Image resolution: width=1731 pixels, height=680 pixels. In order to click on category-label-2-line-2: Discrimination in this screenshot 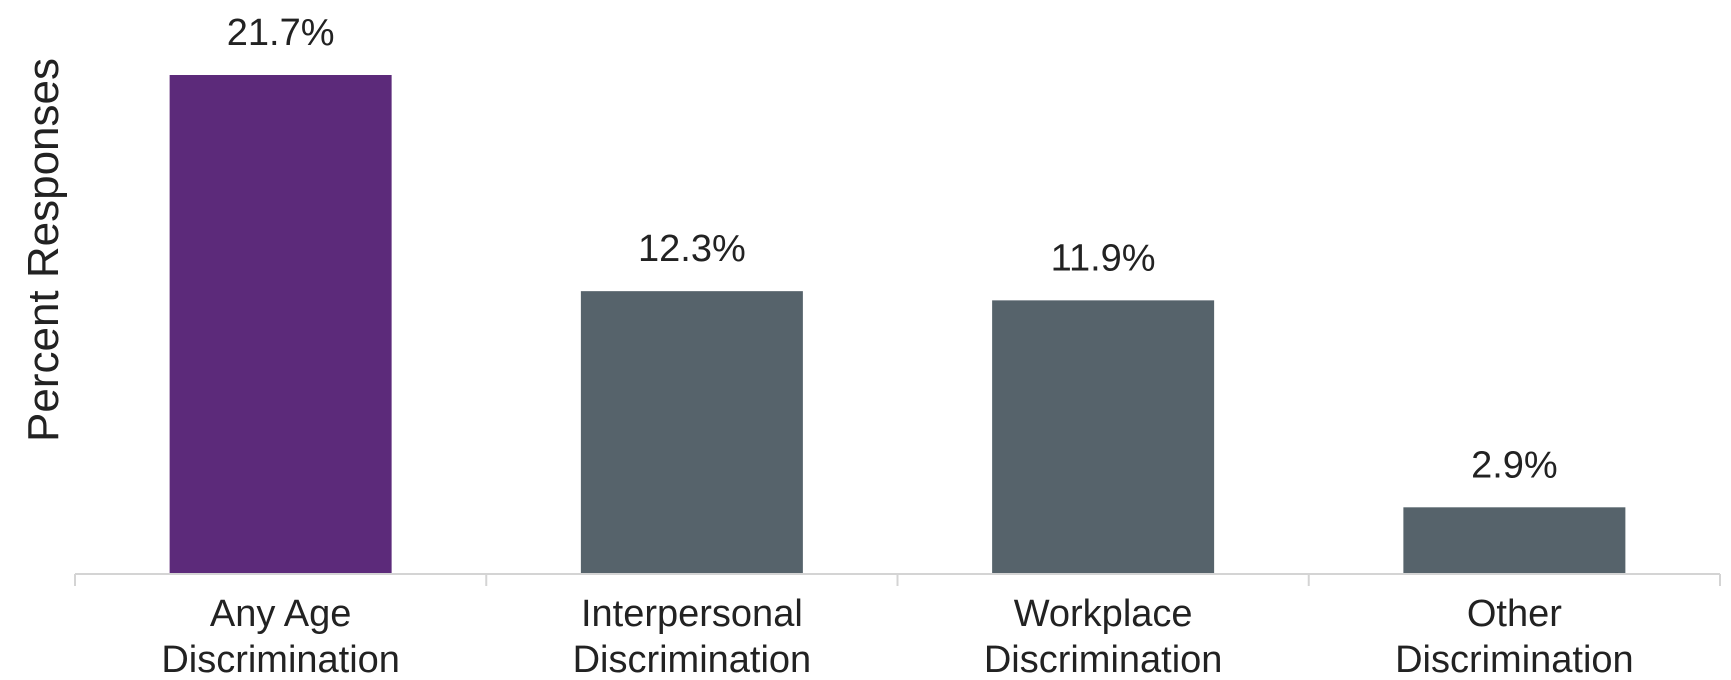, I will do `click(692, 659)`.